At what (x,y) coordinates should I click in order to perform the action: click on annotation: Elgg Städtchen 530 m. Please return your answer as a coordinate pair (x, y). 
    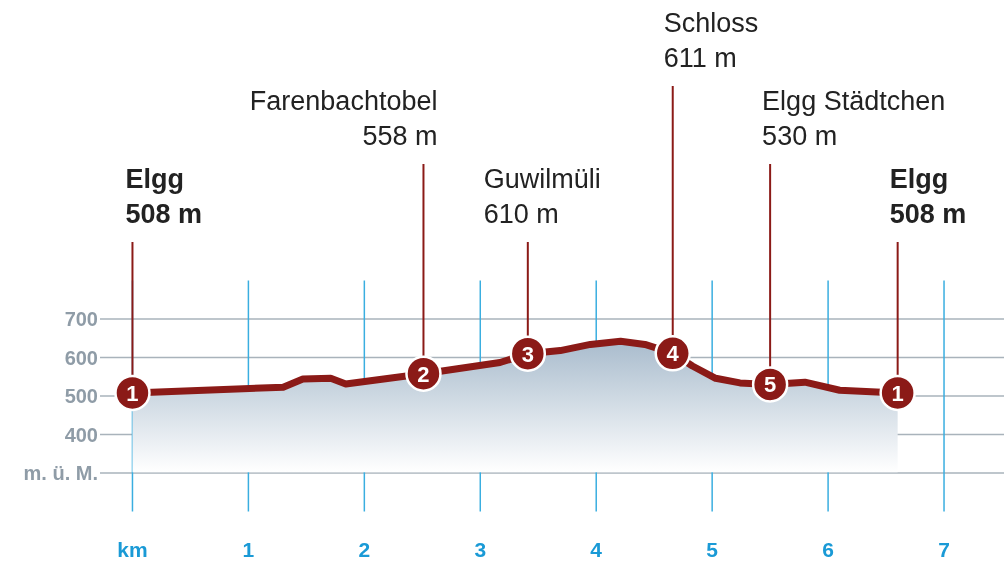
    Looking at the image, I should click on (854, 118).